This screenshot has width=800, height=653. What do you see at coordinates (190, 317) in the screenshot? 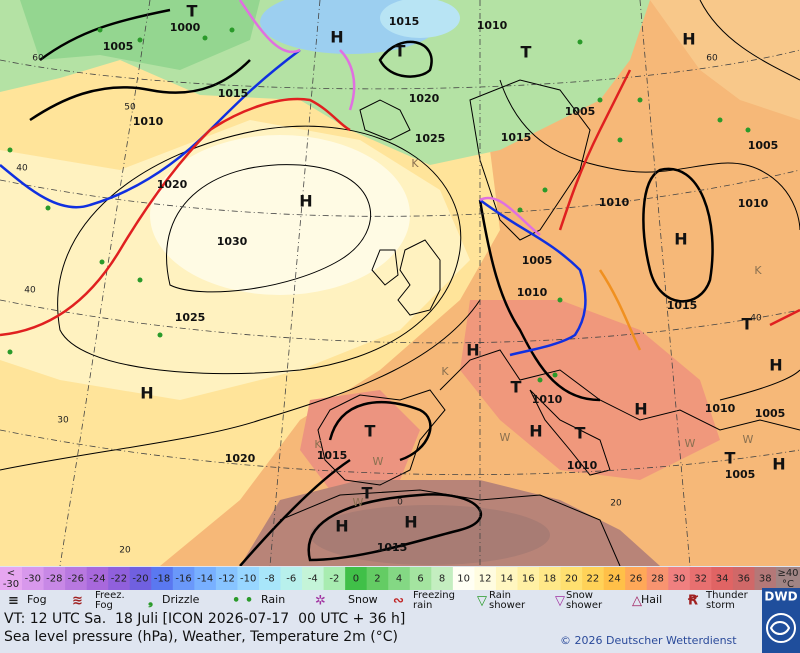
I see `isobar-label: 1025` at bounding box center [190, 317].